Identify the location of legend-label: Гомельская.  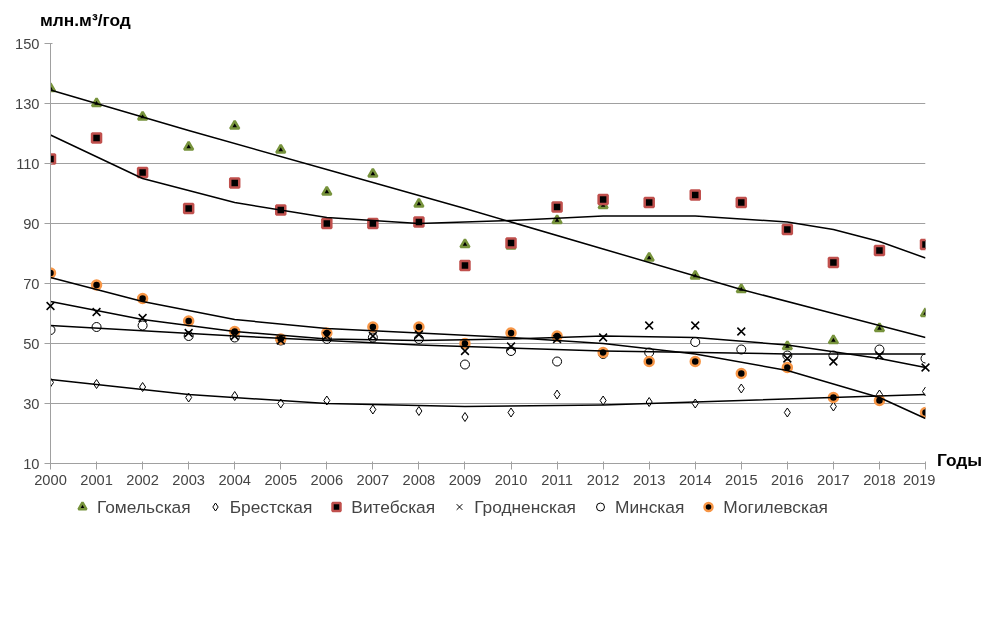
(144, 507).